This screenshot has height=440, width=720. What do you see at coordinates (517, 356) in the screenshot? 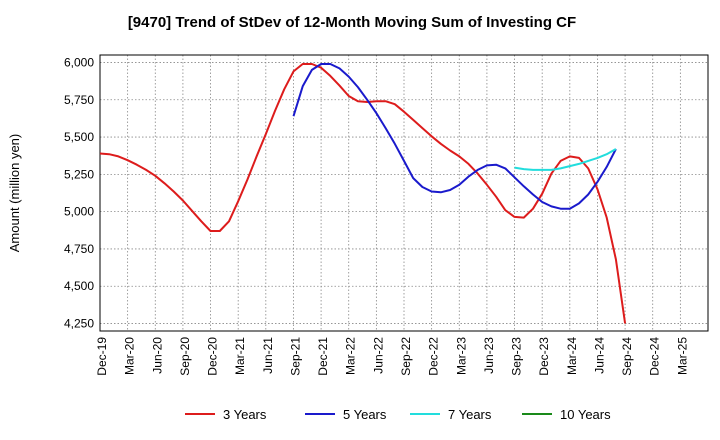
I see `x-tick-label: Sep-23` at bounding box center [517, 356].